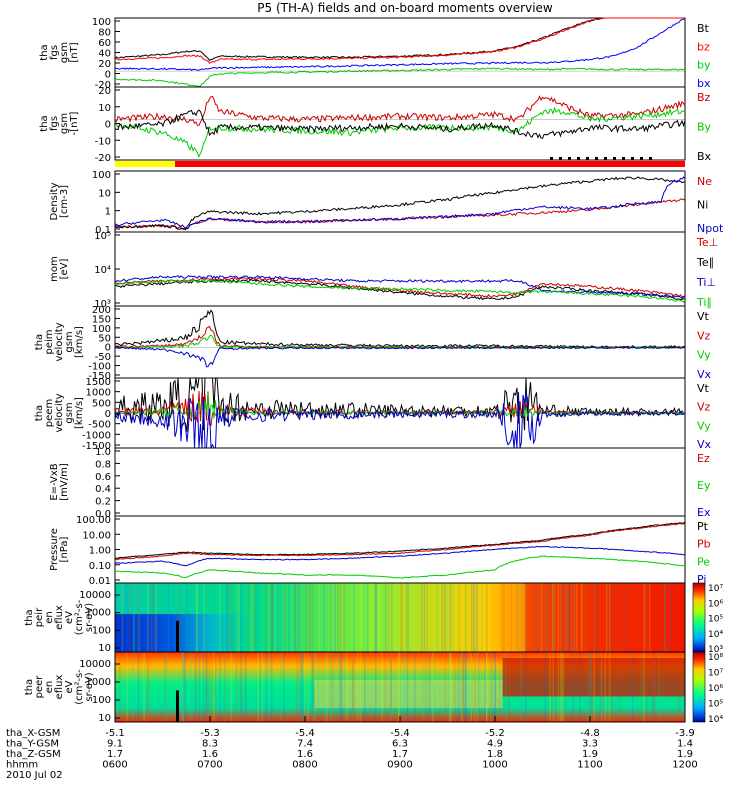  I want to click on ylabel-fgs_gsm_total-0: tha, so click(44, 52).